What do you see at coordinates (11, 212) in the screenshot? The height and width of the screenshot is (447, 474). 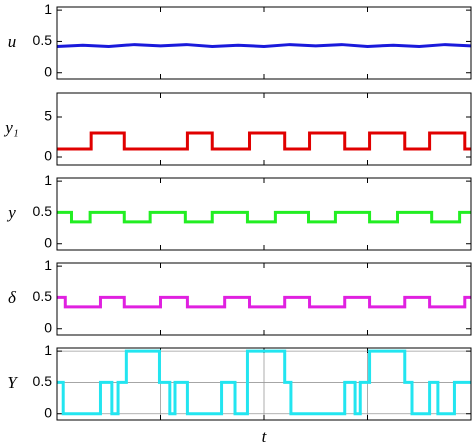 I see `y-axis-label: y` at bounding box center [11, 212].